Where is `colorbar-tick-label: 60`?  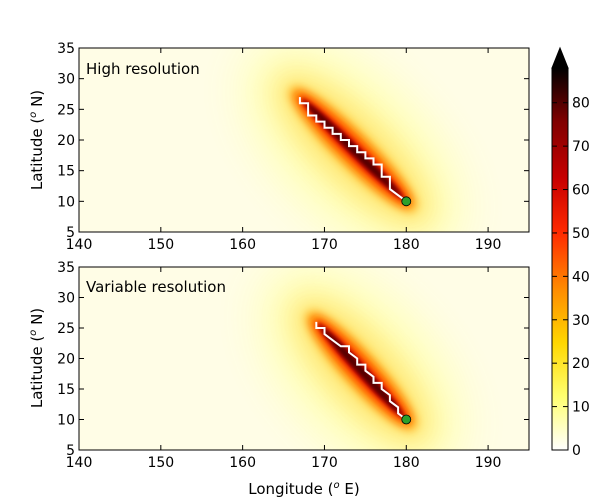 colorbar-tick-label: 60 is located at coordinates (581, 191).